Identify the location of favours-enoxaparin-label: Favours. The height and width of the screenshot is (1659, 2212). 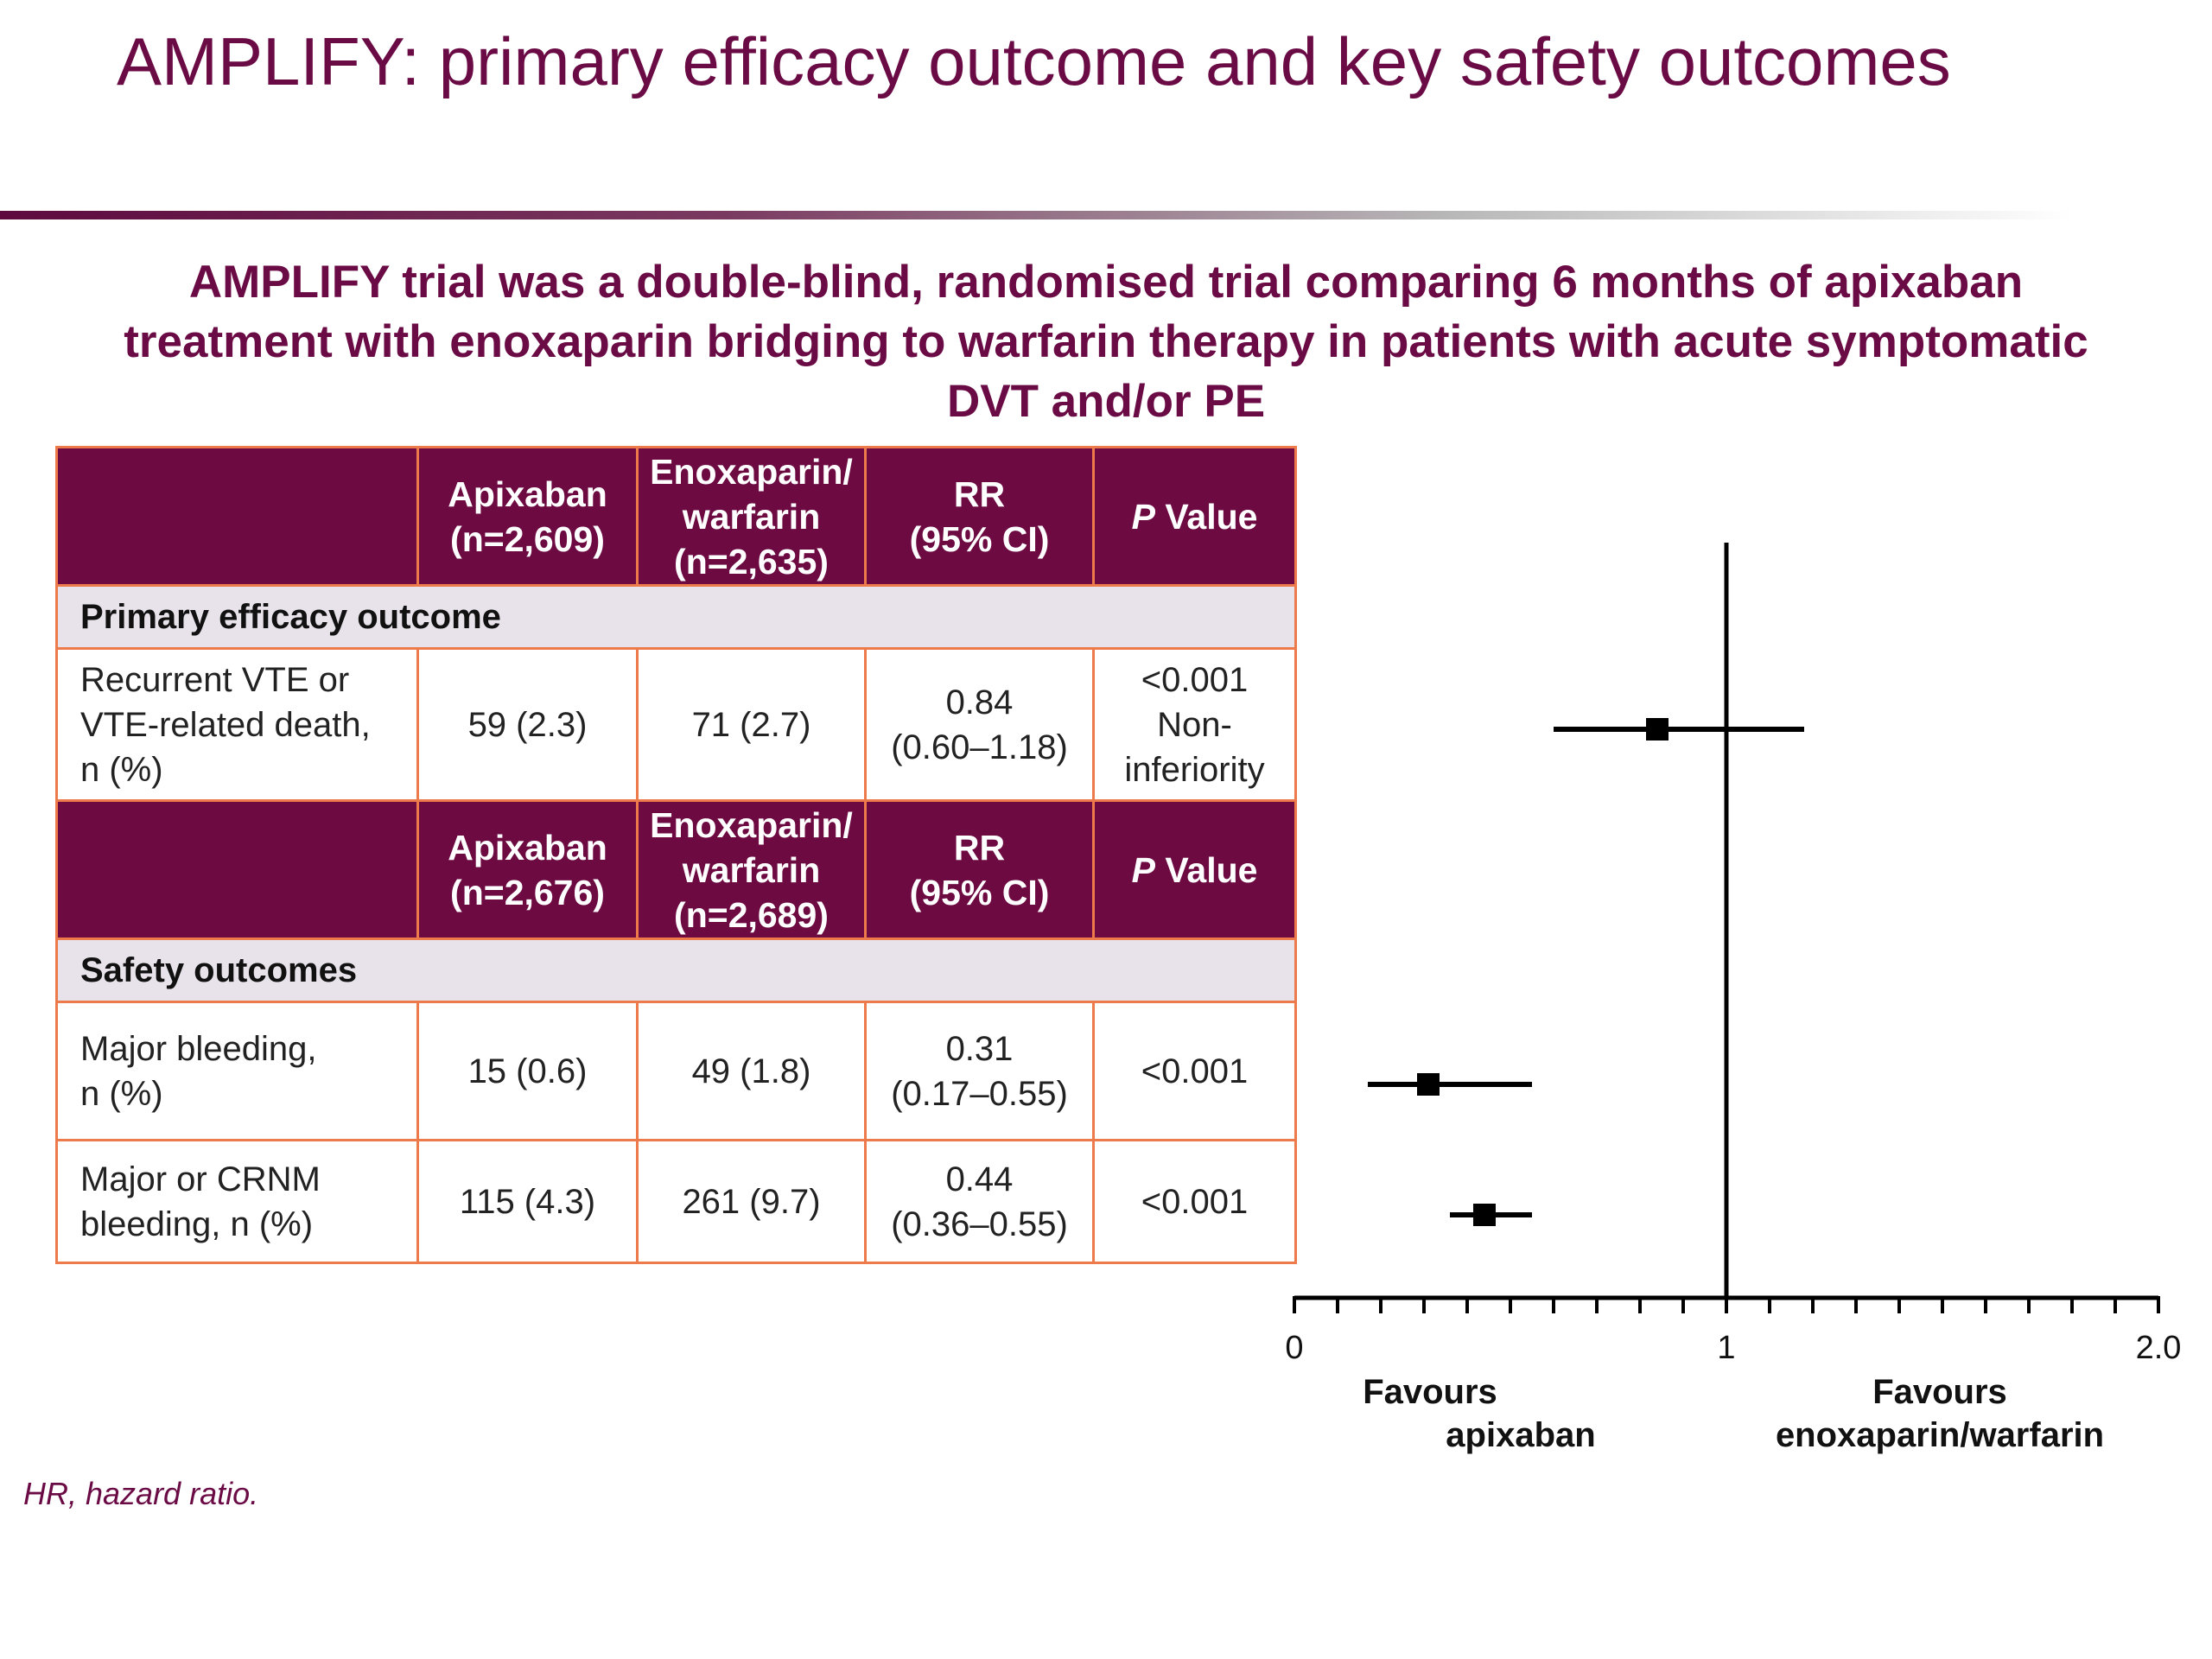
(1939, 1392).